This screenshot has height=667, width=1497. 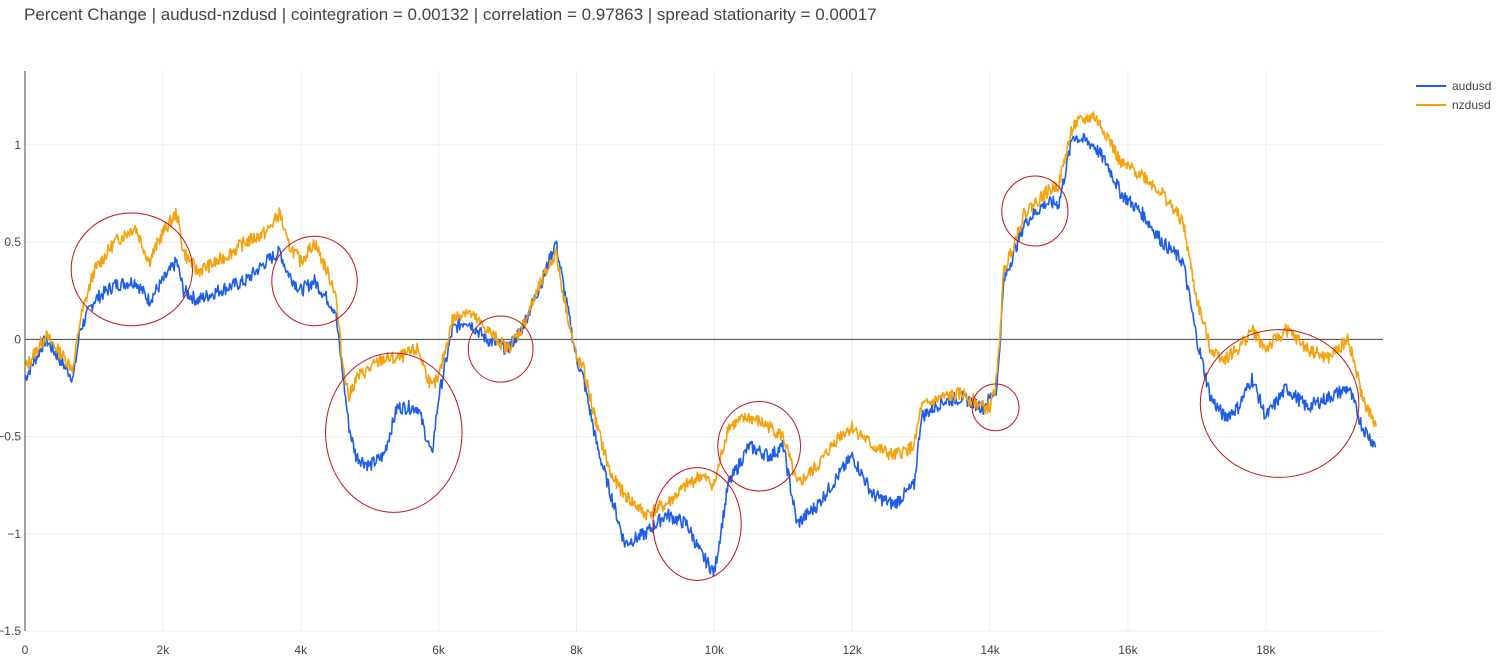 I want to click on y-tick-label: −1.5, so click(x=10, y=631).